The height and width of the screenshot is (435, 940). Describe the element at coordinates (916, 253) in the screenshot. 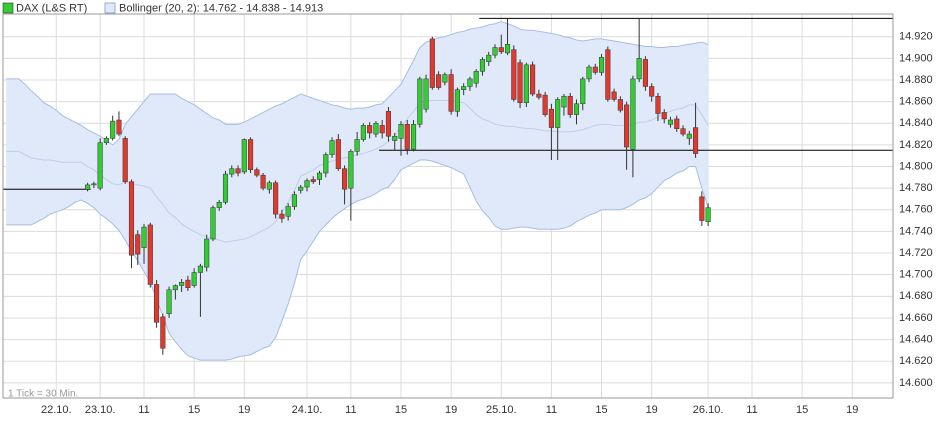

I see `y-tick-label: 14.720` at that location.